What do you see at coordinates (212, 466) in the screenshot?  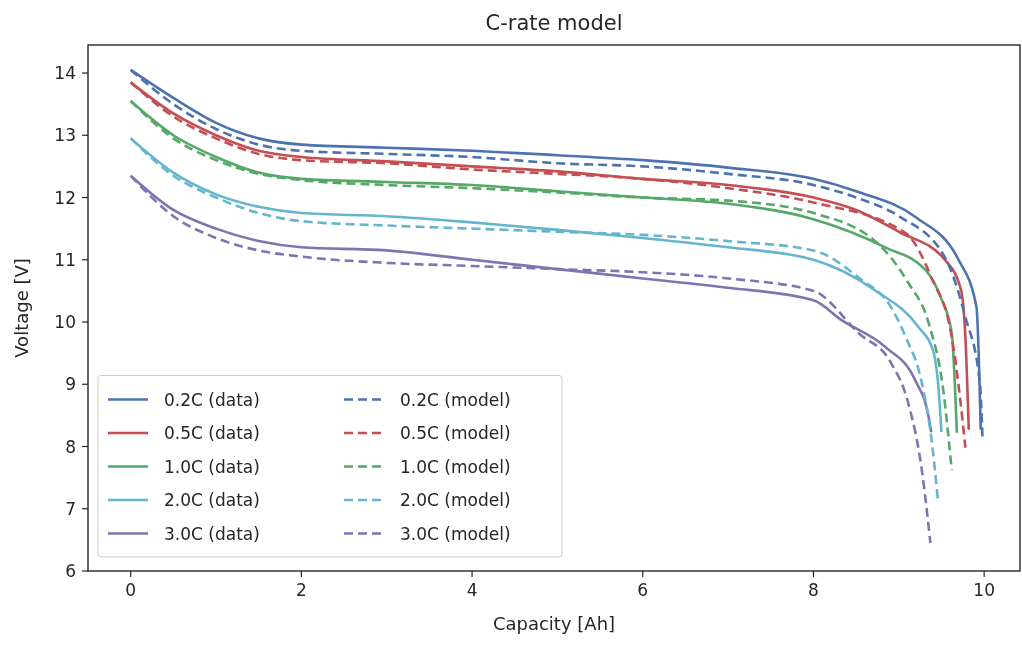 I see `legend-label: 1.0C (data)` at bounding box center [212, 466].